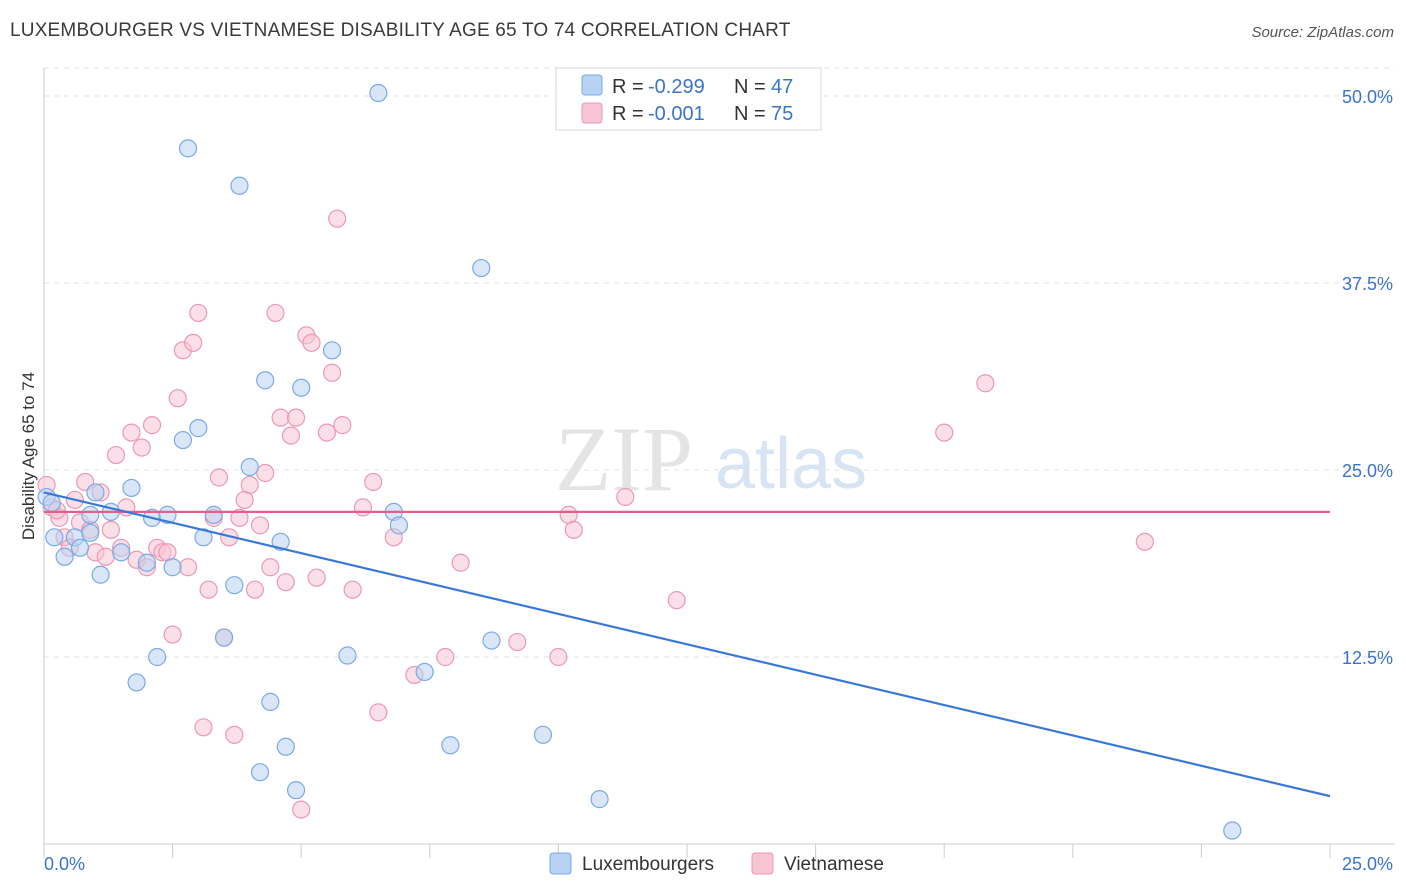 The height and width of the screenshot is (892, 1406). What do you see at coordinates (676, 87) in the screenshot?
I see `legend-r-value-0: -0.299` at bounding box center [676, 87].